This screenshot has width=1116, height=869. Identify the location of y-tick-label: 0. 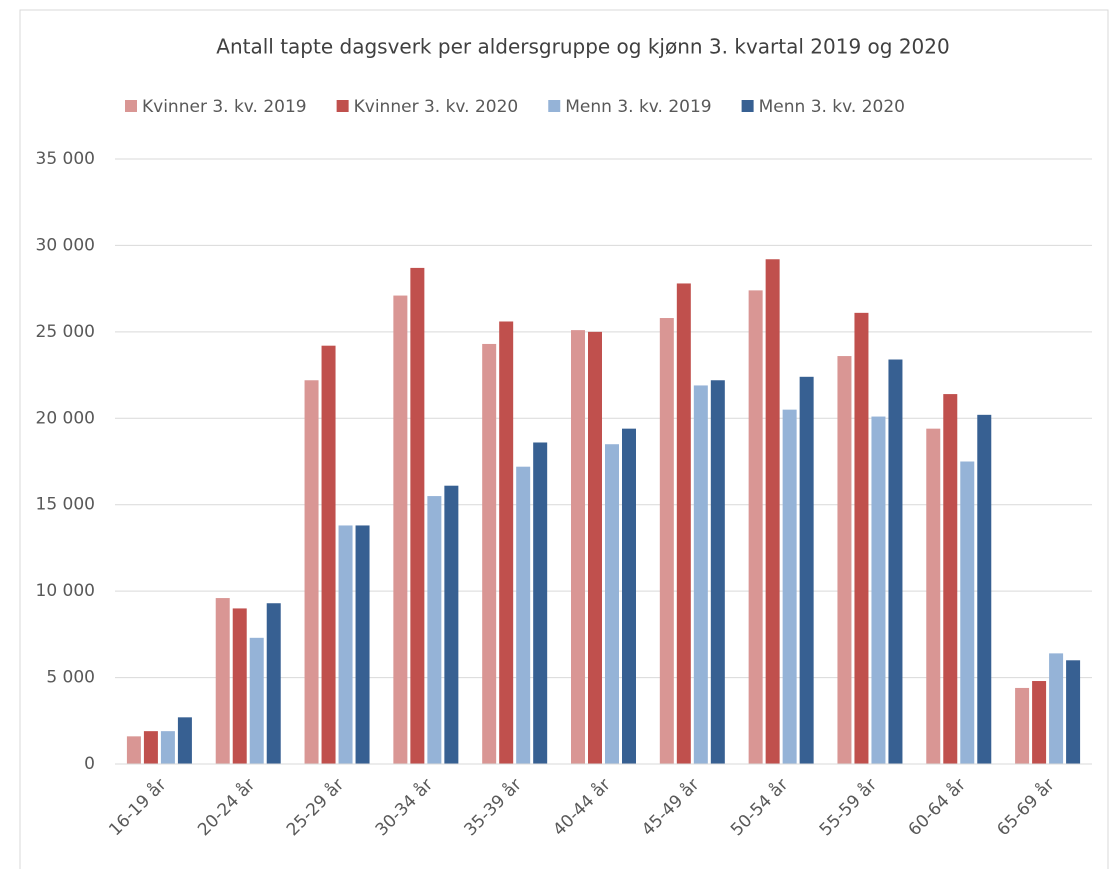
(89, 764).